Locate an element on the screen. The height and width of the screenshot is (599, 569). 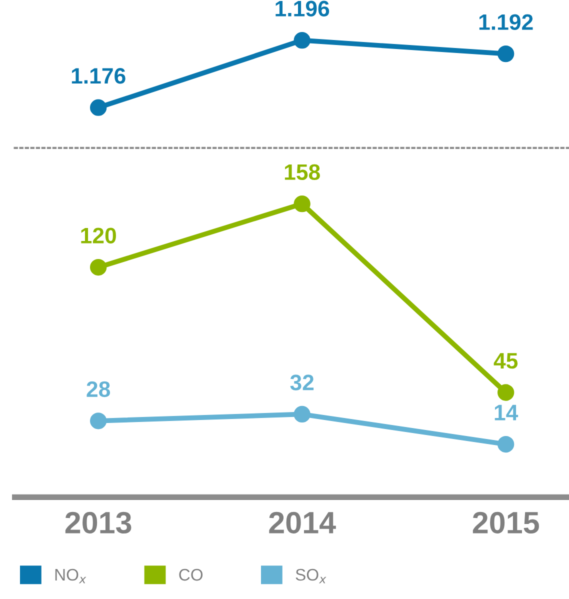
x-tick-label: 2015 is located at coordinates (505, 523).